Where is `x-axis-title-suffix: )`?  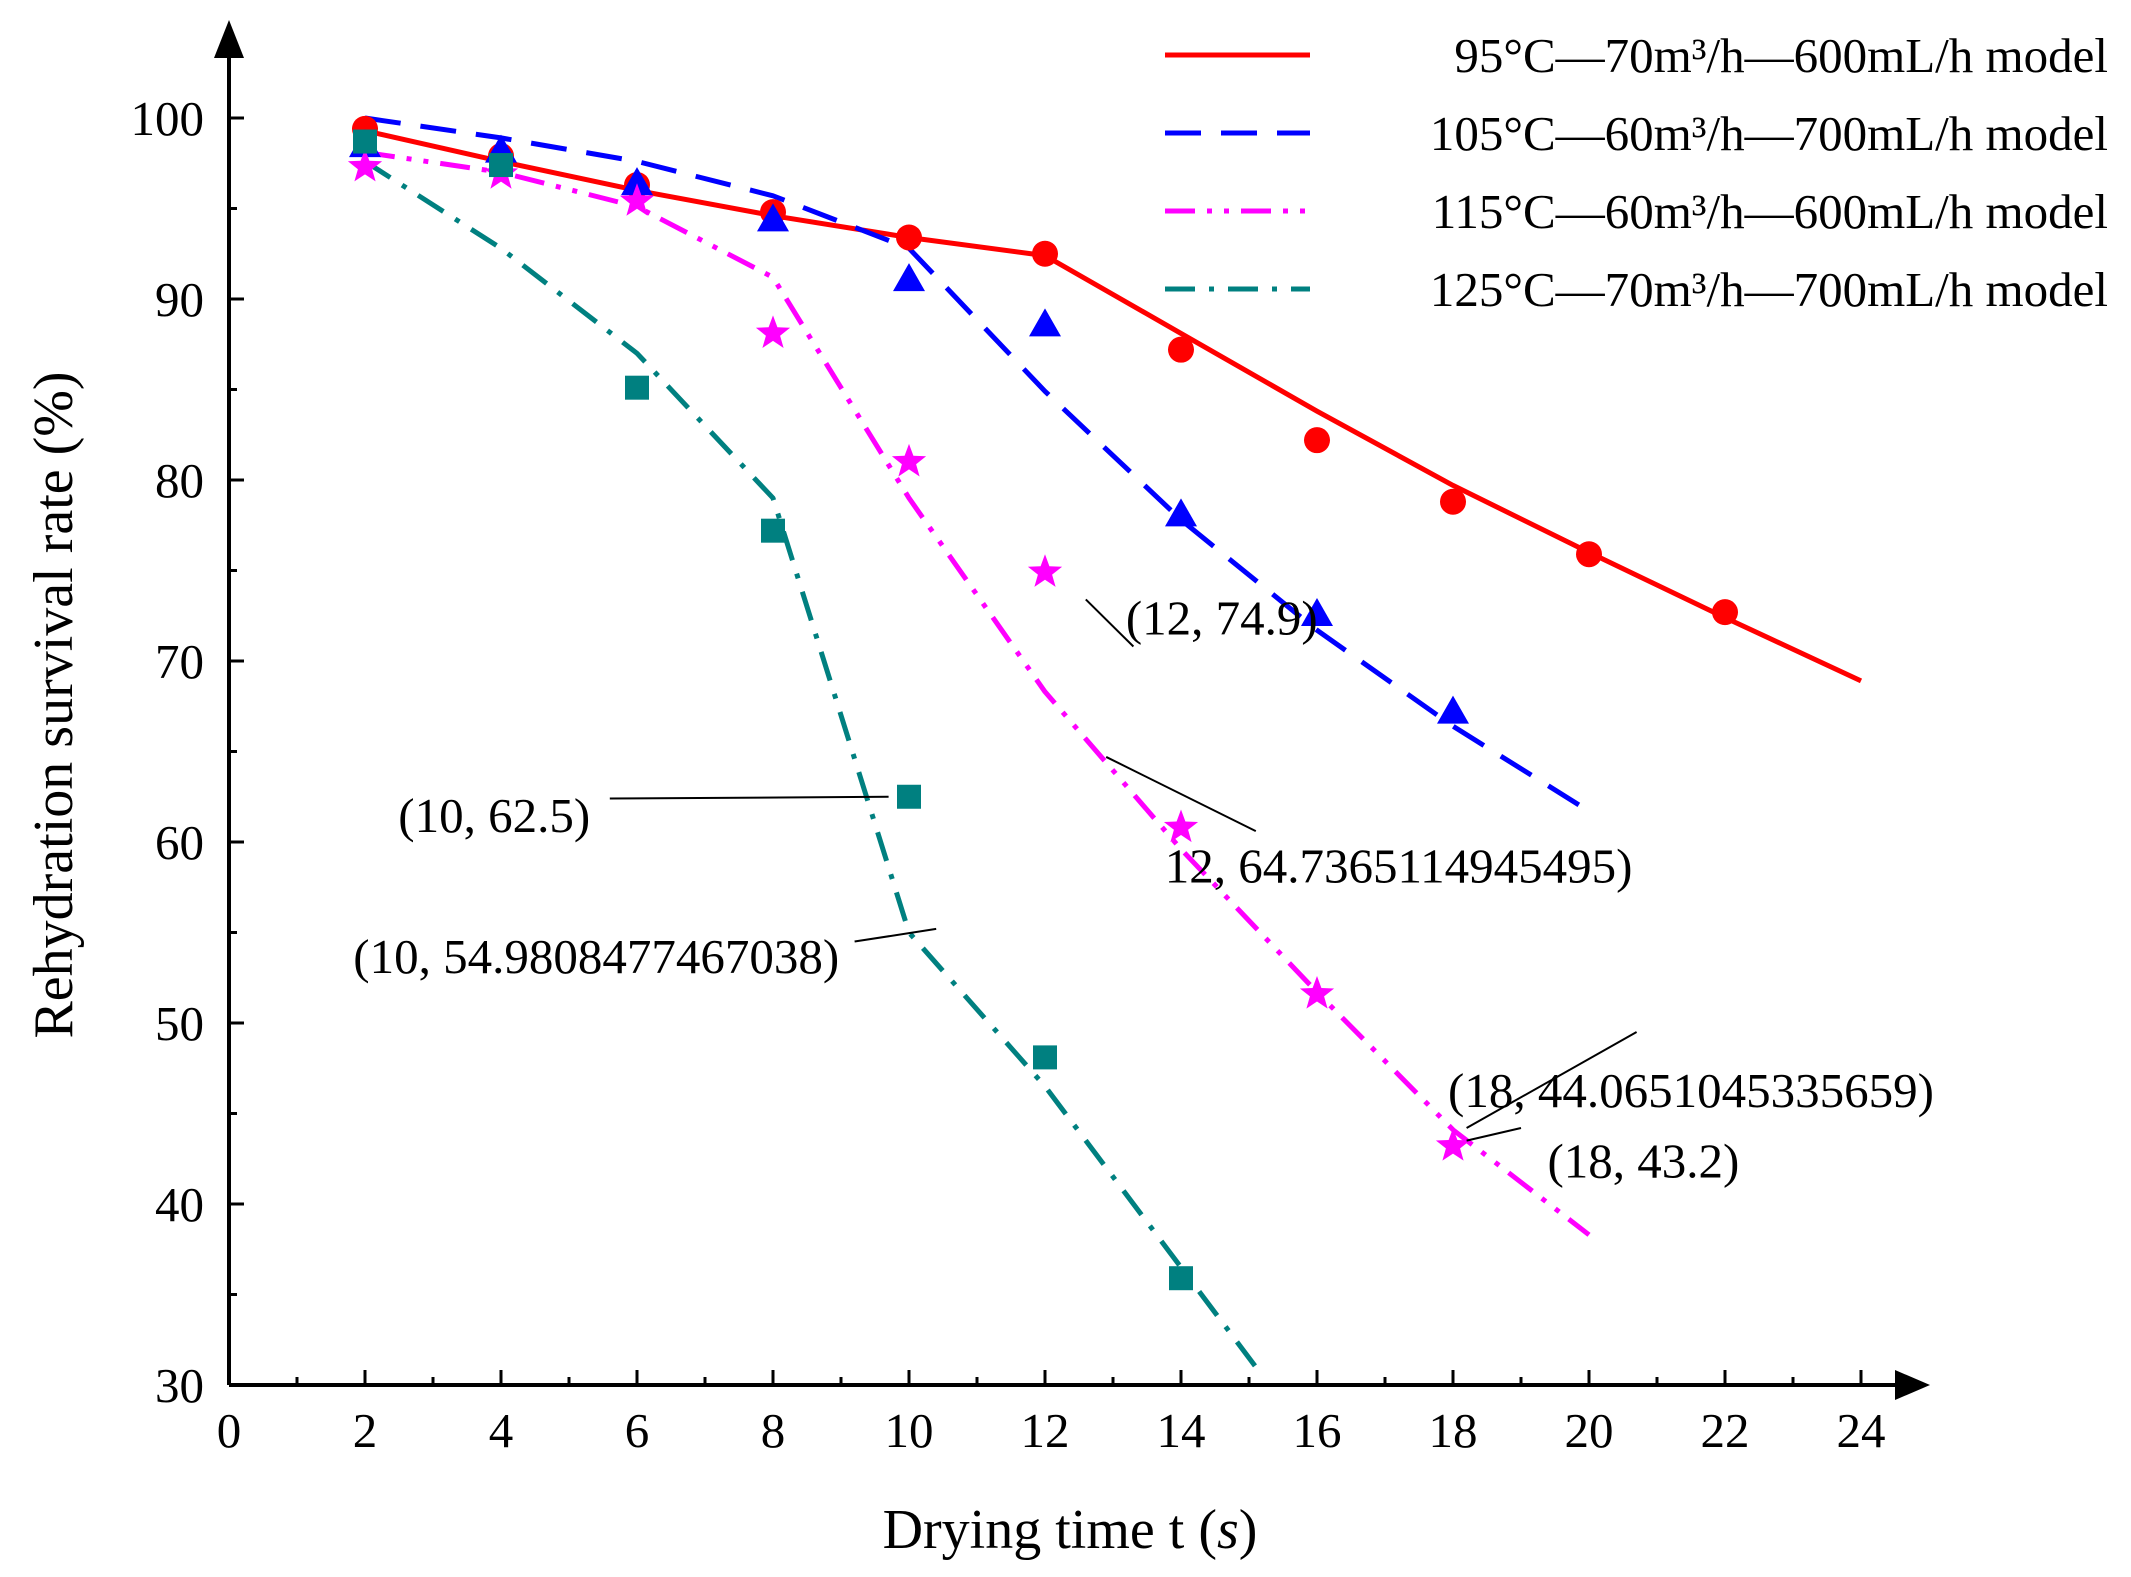
x-axis-title-suffix: ) is located at coordinates (1248, 1530).